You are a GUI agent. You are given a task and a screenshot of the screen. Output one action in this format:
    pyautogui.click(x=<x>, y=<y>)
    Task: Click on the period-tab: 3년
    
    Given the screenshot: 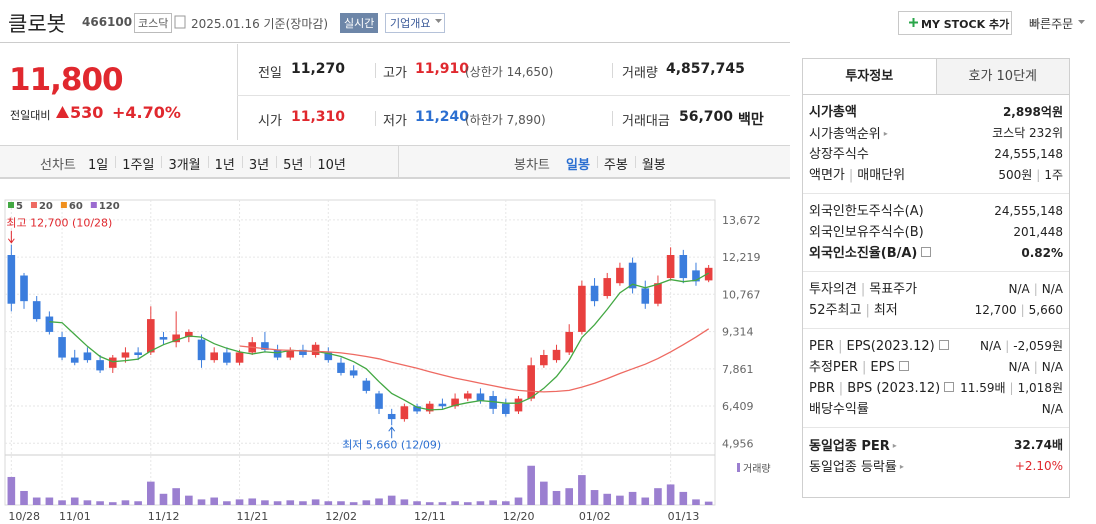 What is the action you would take?
    pyautogui.click(x=259, y=165)
    